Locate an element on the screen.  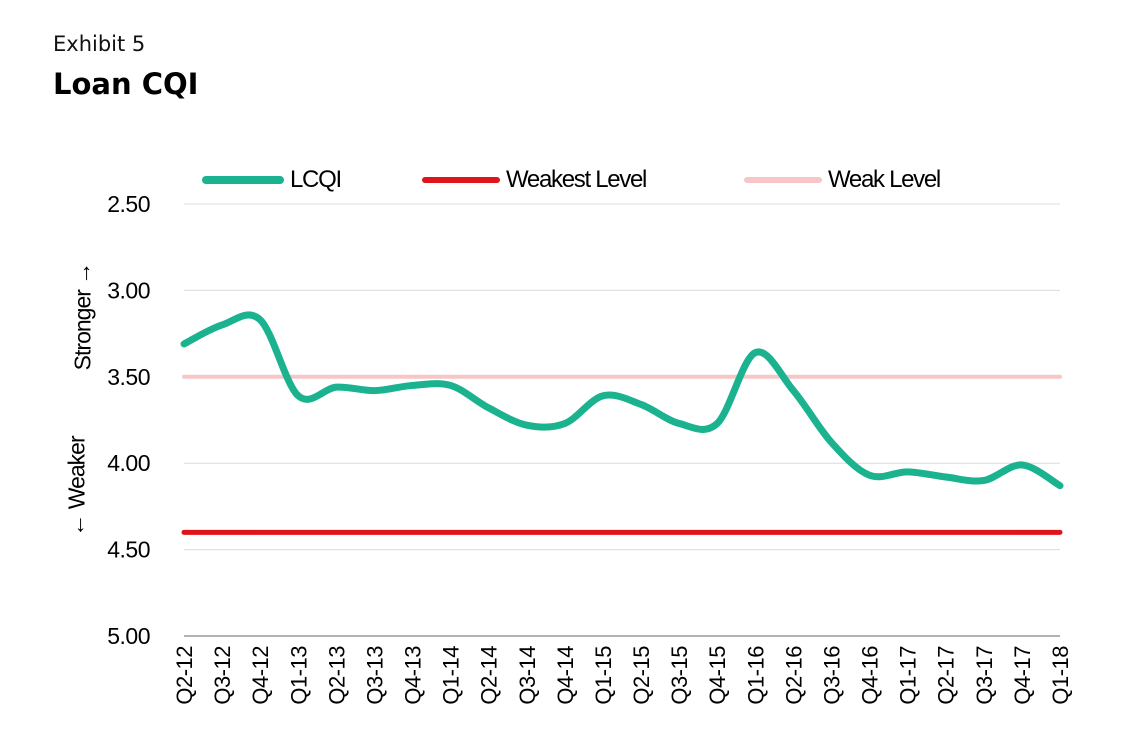
x-tick-label: Q1-15 is located at coordinates (603, 675).